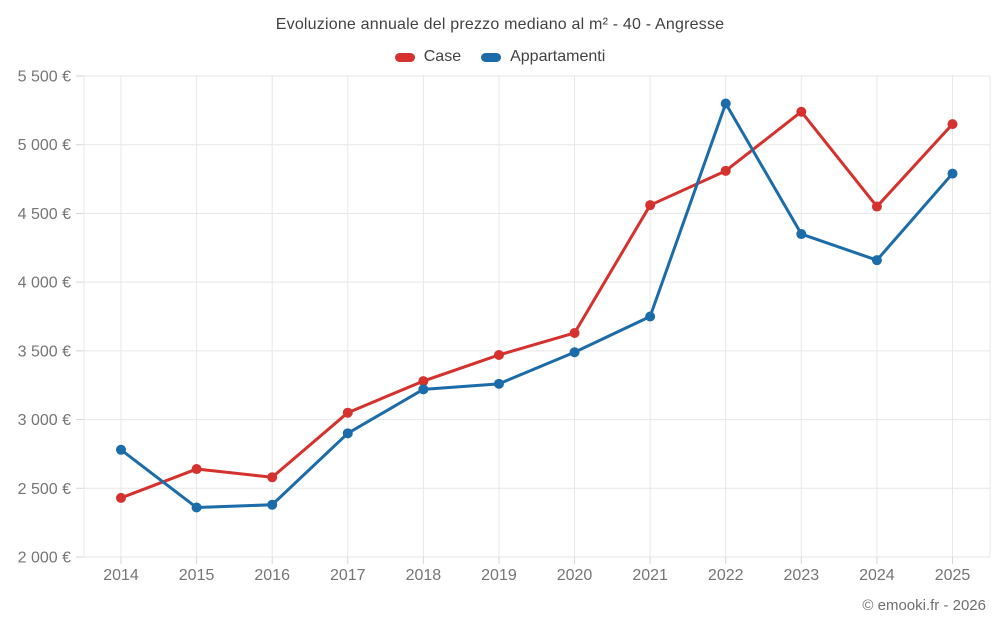 This screenshot has width=1000, height=625. Describe the element at coordinates (491, 57) in the screenshot. I see `appartamenti-legend-swatch-icon` at that location.